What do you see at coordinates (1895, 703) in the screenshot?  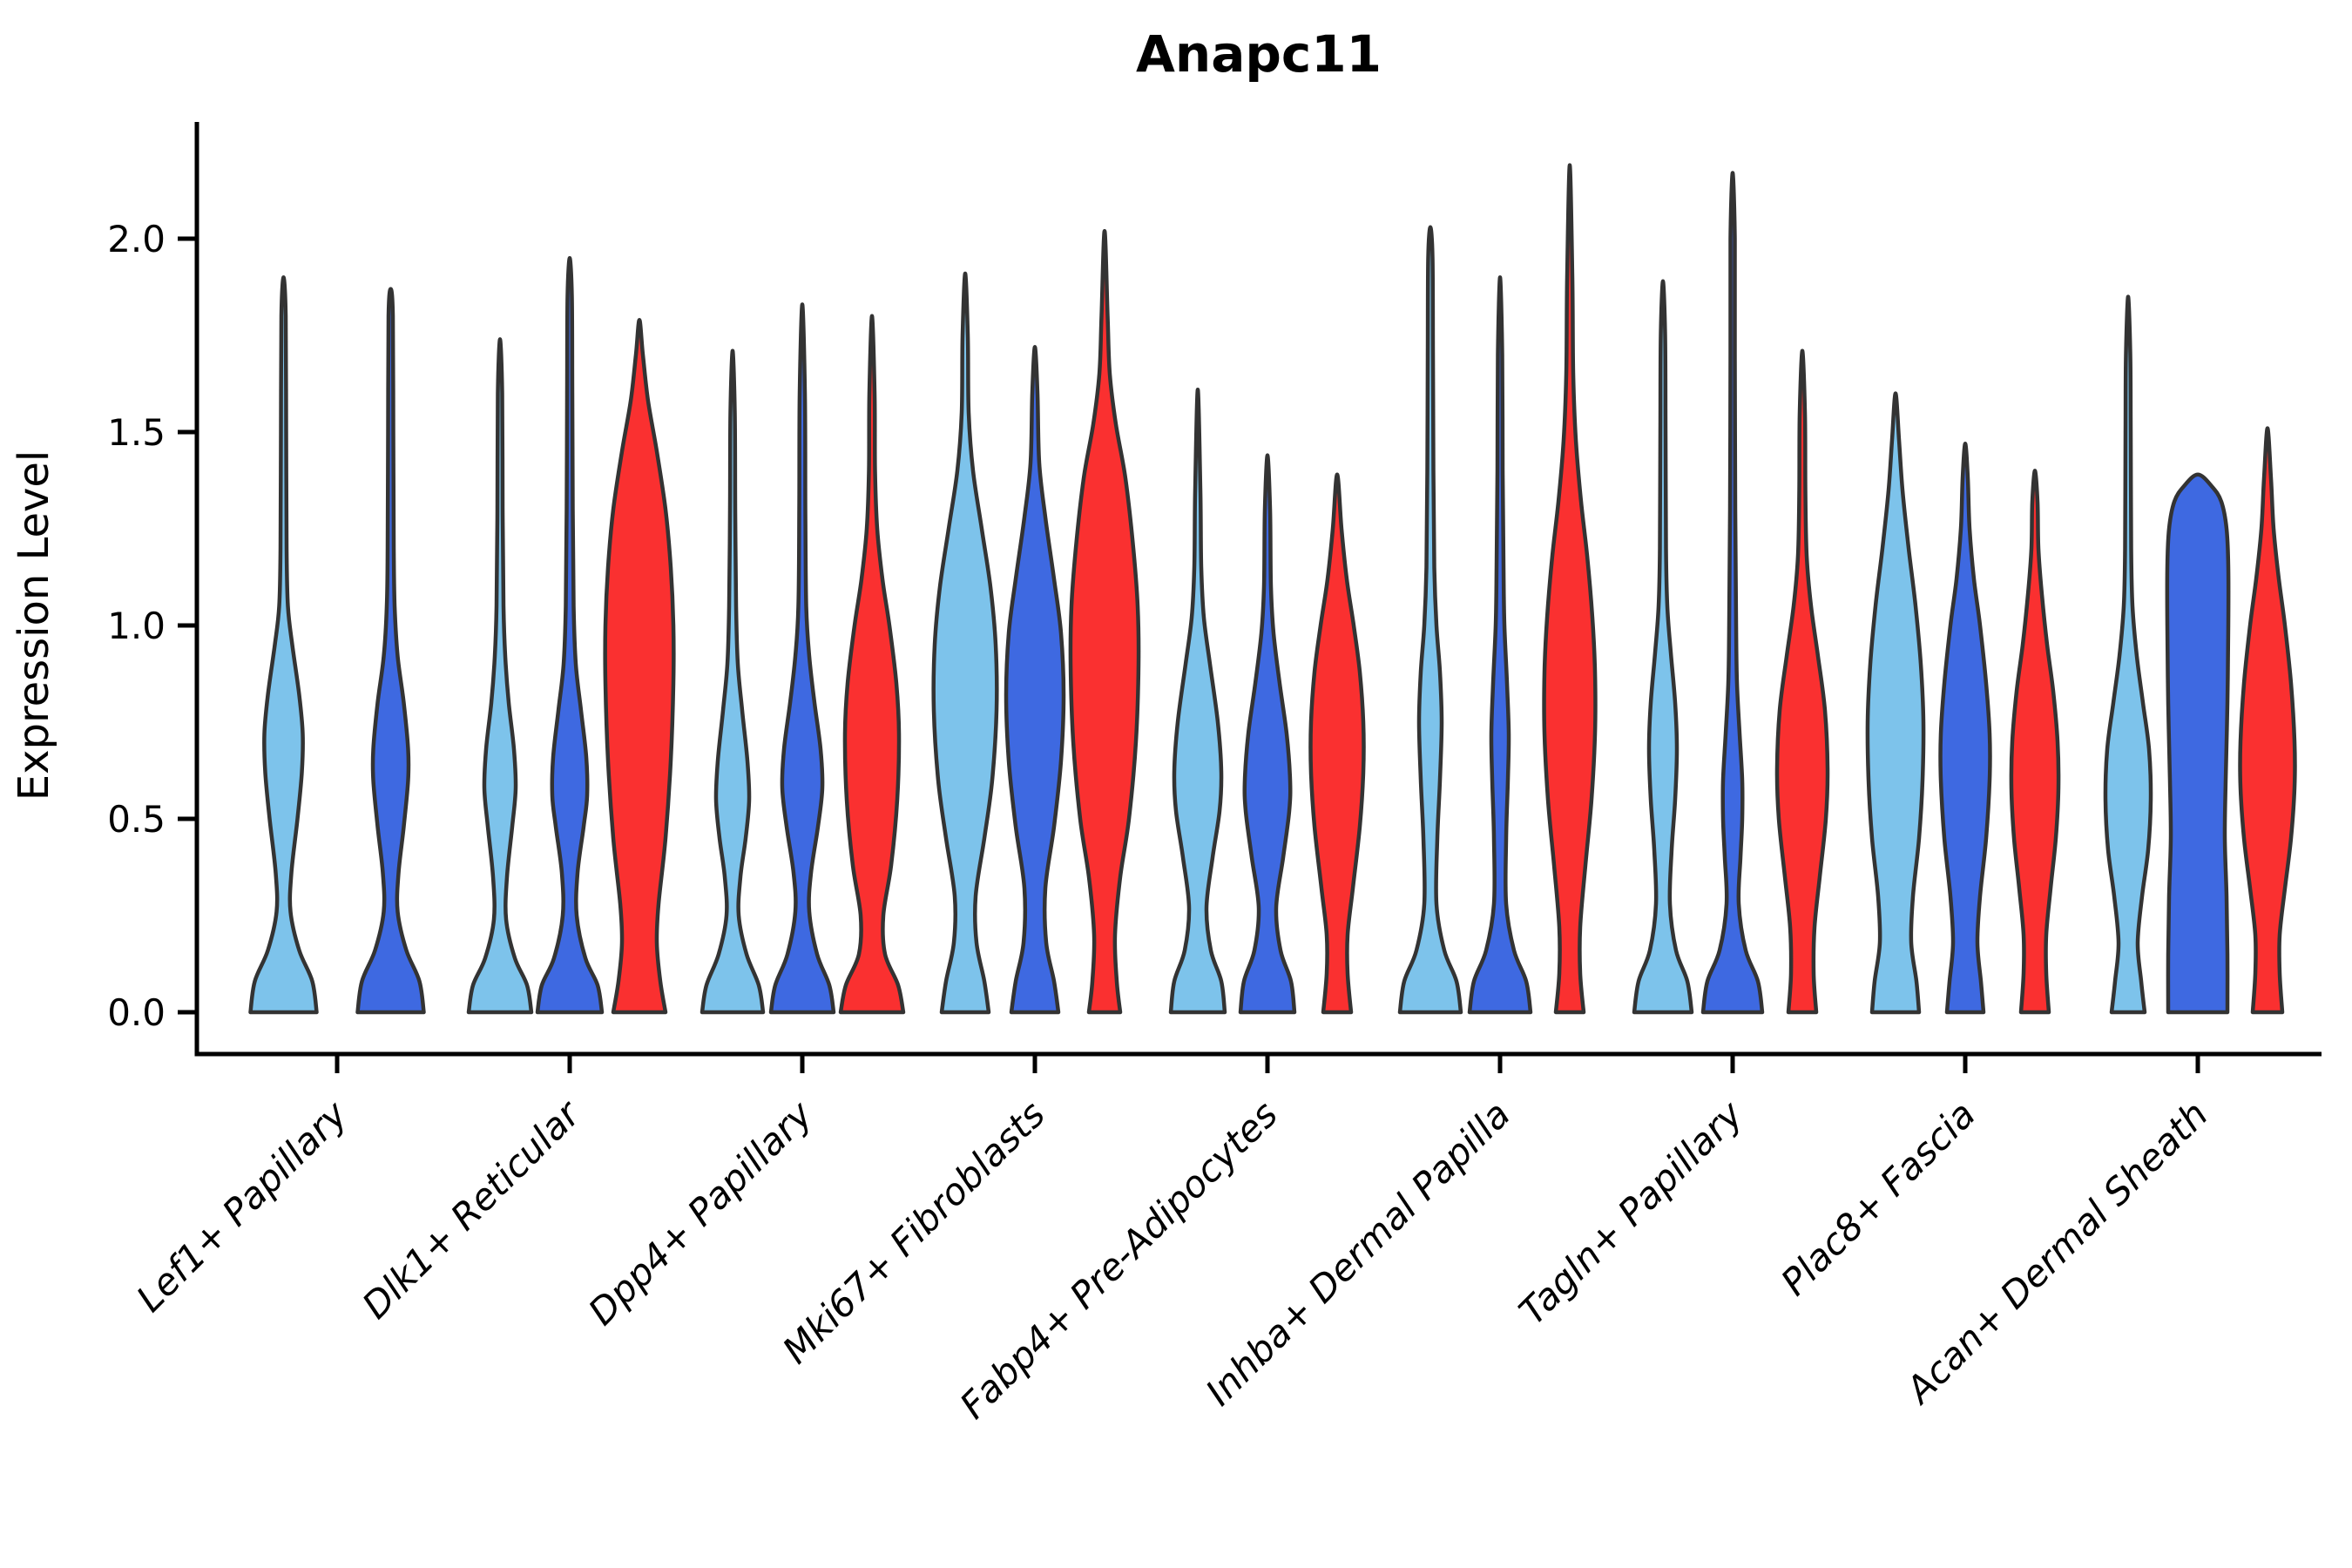 I see `violin-plac8-fascia-light-blue` at bounding box center [1895, 703].